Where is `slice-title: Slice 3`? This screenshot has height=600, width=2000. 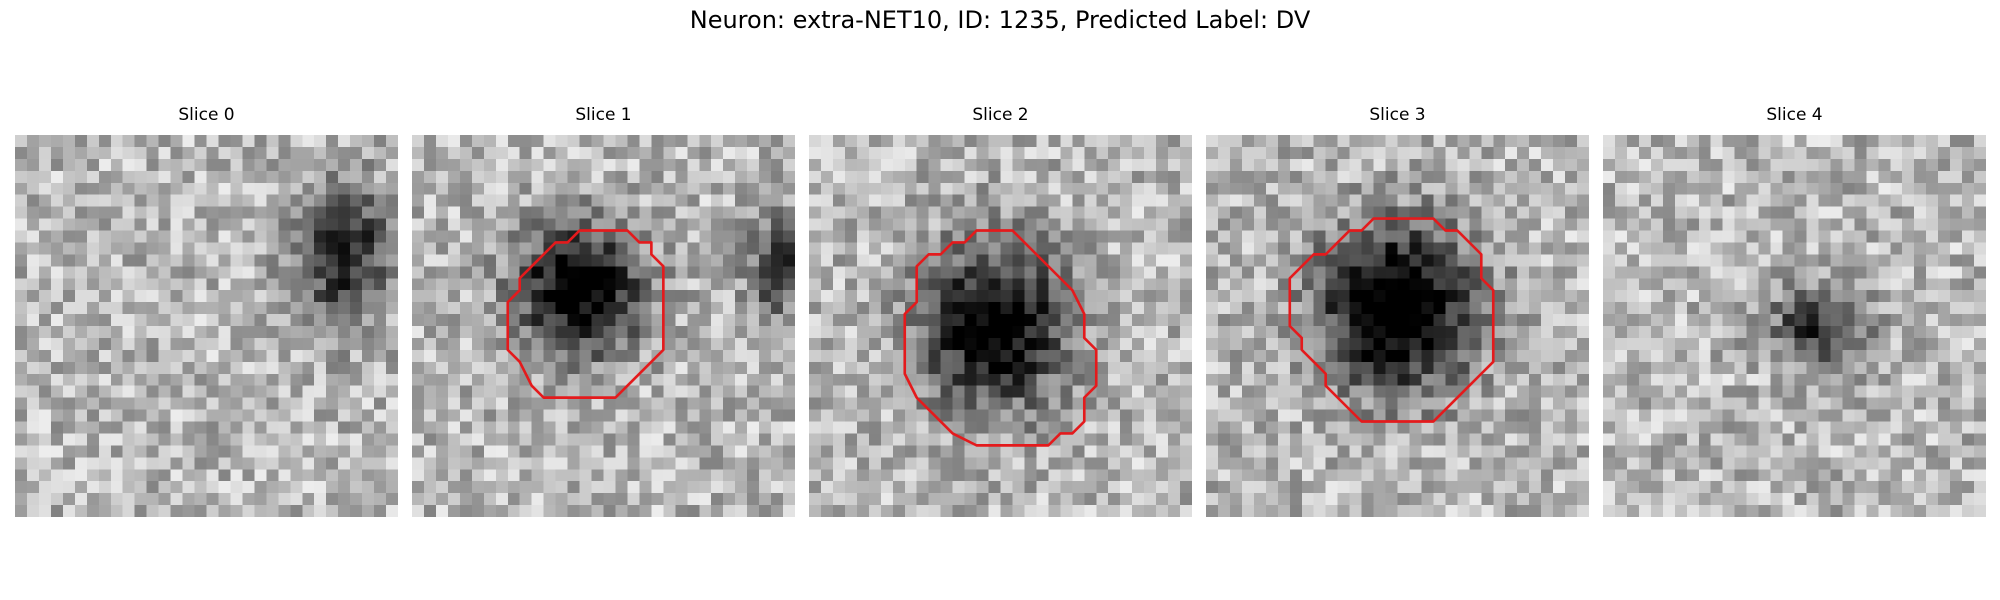
slice-title: Slice 3 is located at coordinates (1397, 115).